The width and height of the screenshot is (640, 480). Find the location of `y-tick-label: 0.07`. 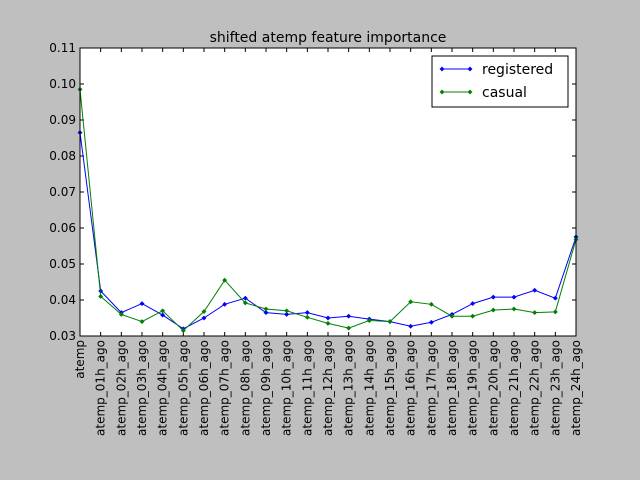

y-tick-label: 0.07 is located at coordinates (62, 192).